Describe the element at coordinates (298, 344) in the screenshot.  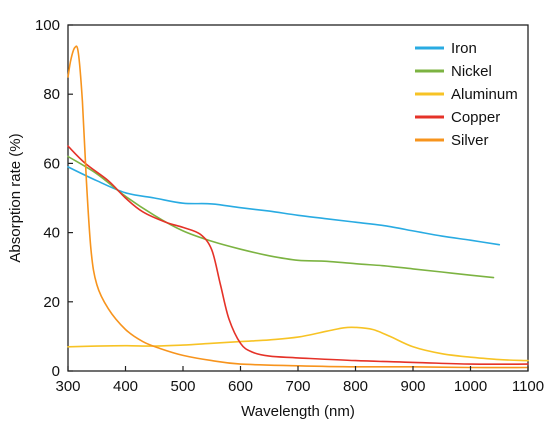
I see `series-line-aluminum` at that location.